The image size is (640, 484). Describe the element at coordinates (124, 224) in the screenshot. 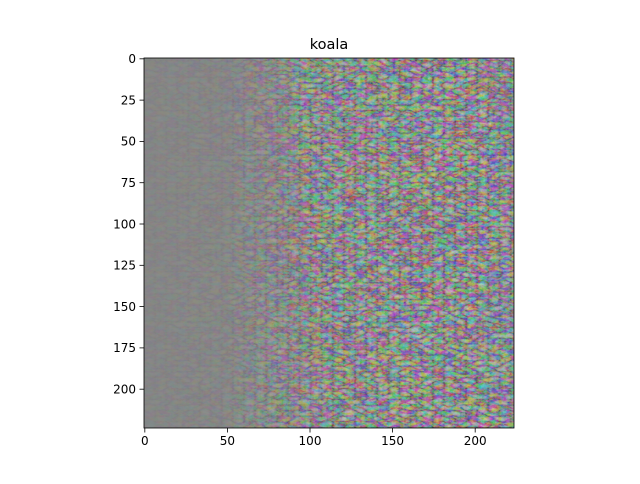

I see `y-tick-label: 100` at that location.